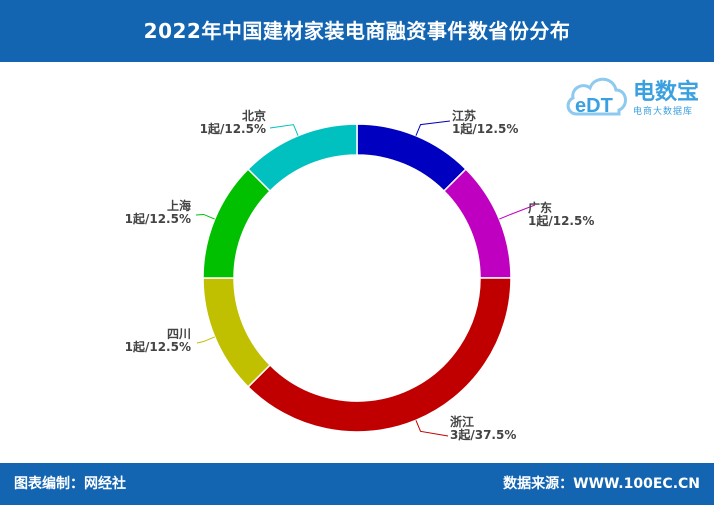 Image resolution: width=714 pixels, height=505 pixels. I want to click on slice-name: 四川, so click(178, 334).